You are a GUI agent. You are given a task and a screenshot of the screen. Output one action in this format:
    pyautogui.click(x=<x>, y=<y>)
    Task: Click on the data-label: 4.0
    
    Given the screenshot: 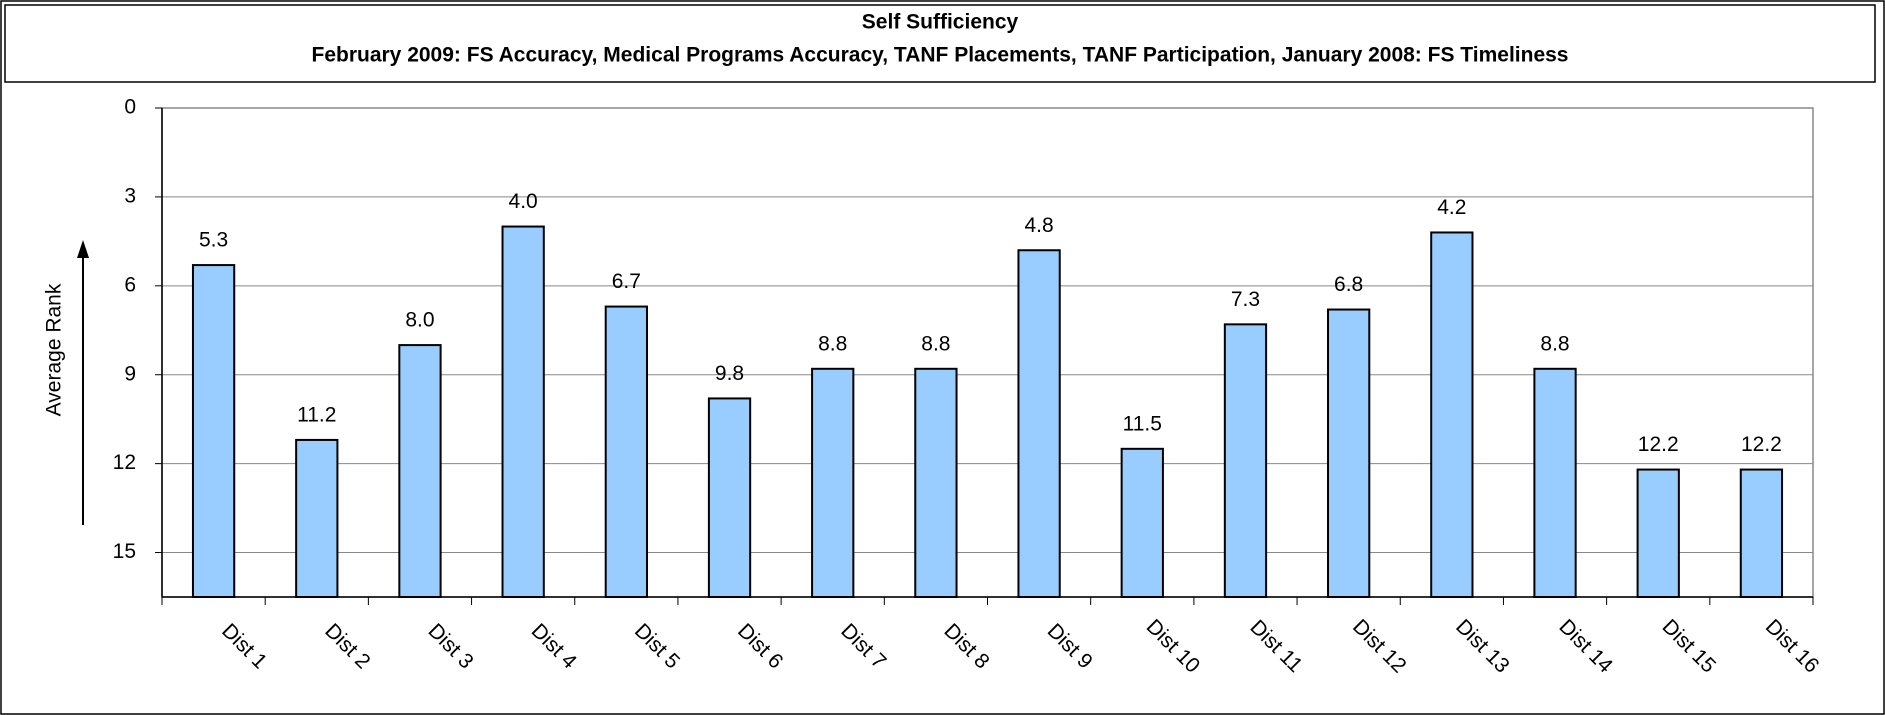 What is the action you would take?
    pyautogui.click(x=523, y=201)
    